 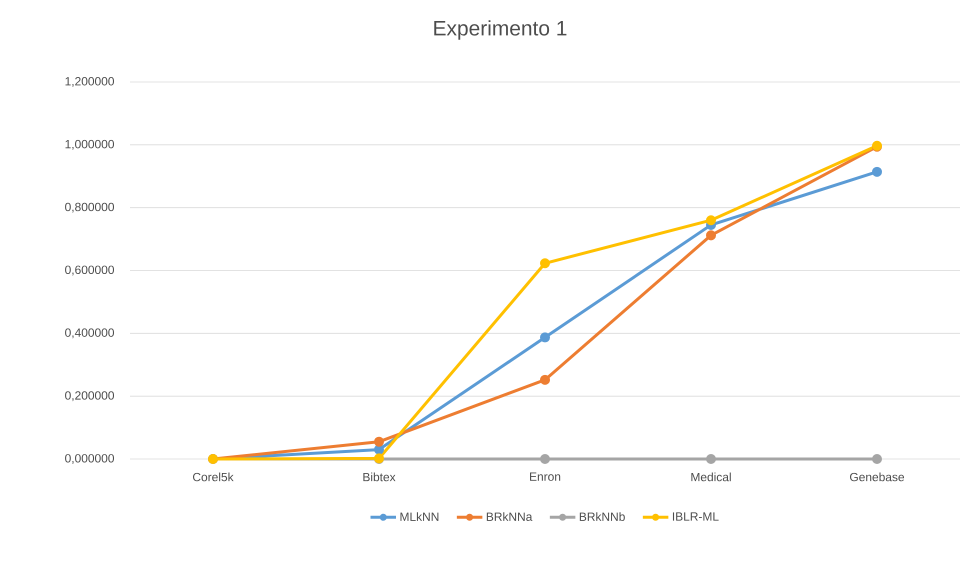 What do you see at coordinates (695, 516) in the screenshot?
I see `legend-label: IBLR-ML` at bounding box center [695, 516].